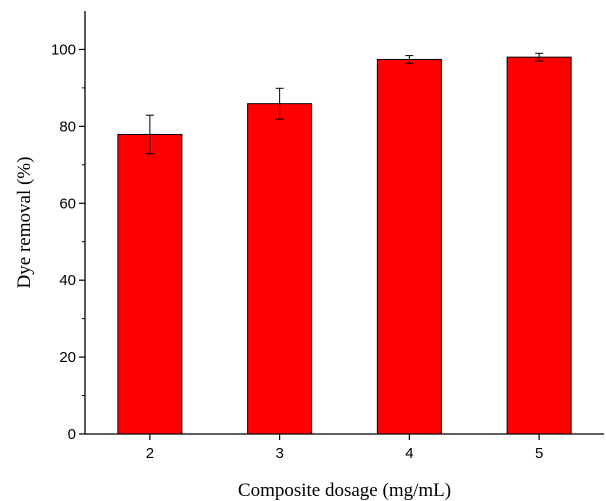 The image size is (606, 501). Describe the element at coordinates (67, 357) in the screenshot. I see `y-tick-label-20: 20` at that location.